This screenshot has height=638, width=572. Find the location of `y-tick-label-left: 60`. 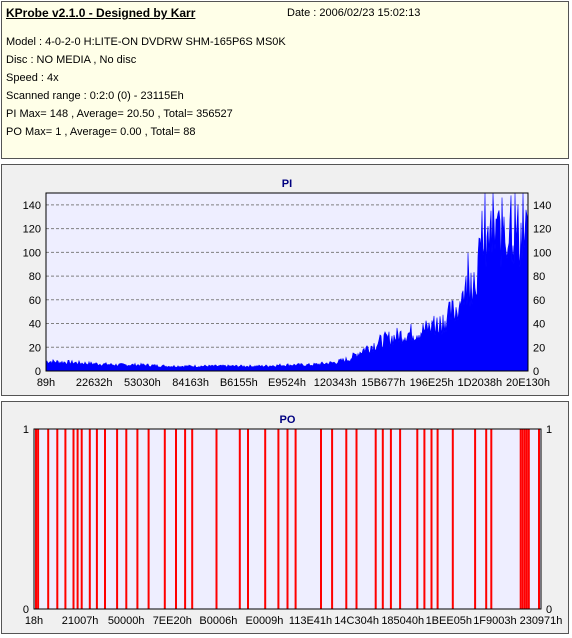

y-tick-label-left: 60 is located at coordinates (35, 301).